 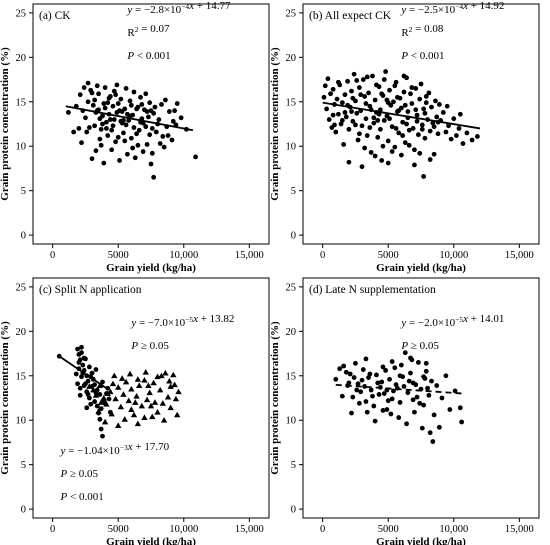 What do you see at coordinates (148, 56) in the screenshot?
I see `regression-text: P < 0.001` at bounding box center [148, 56].